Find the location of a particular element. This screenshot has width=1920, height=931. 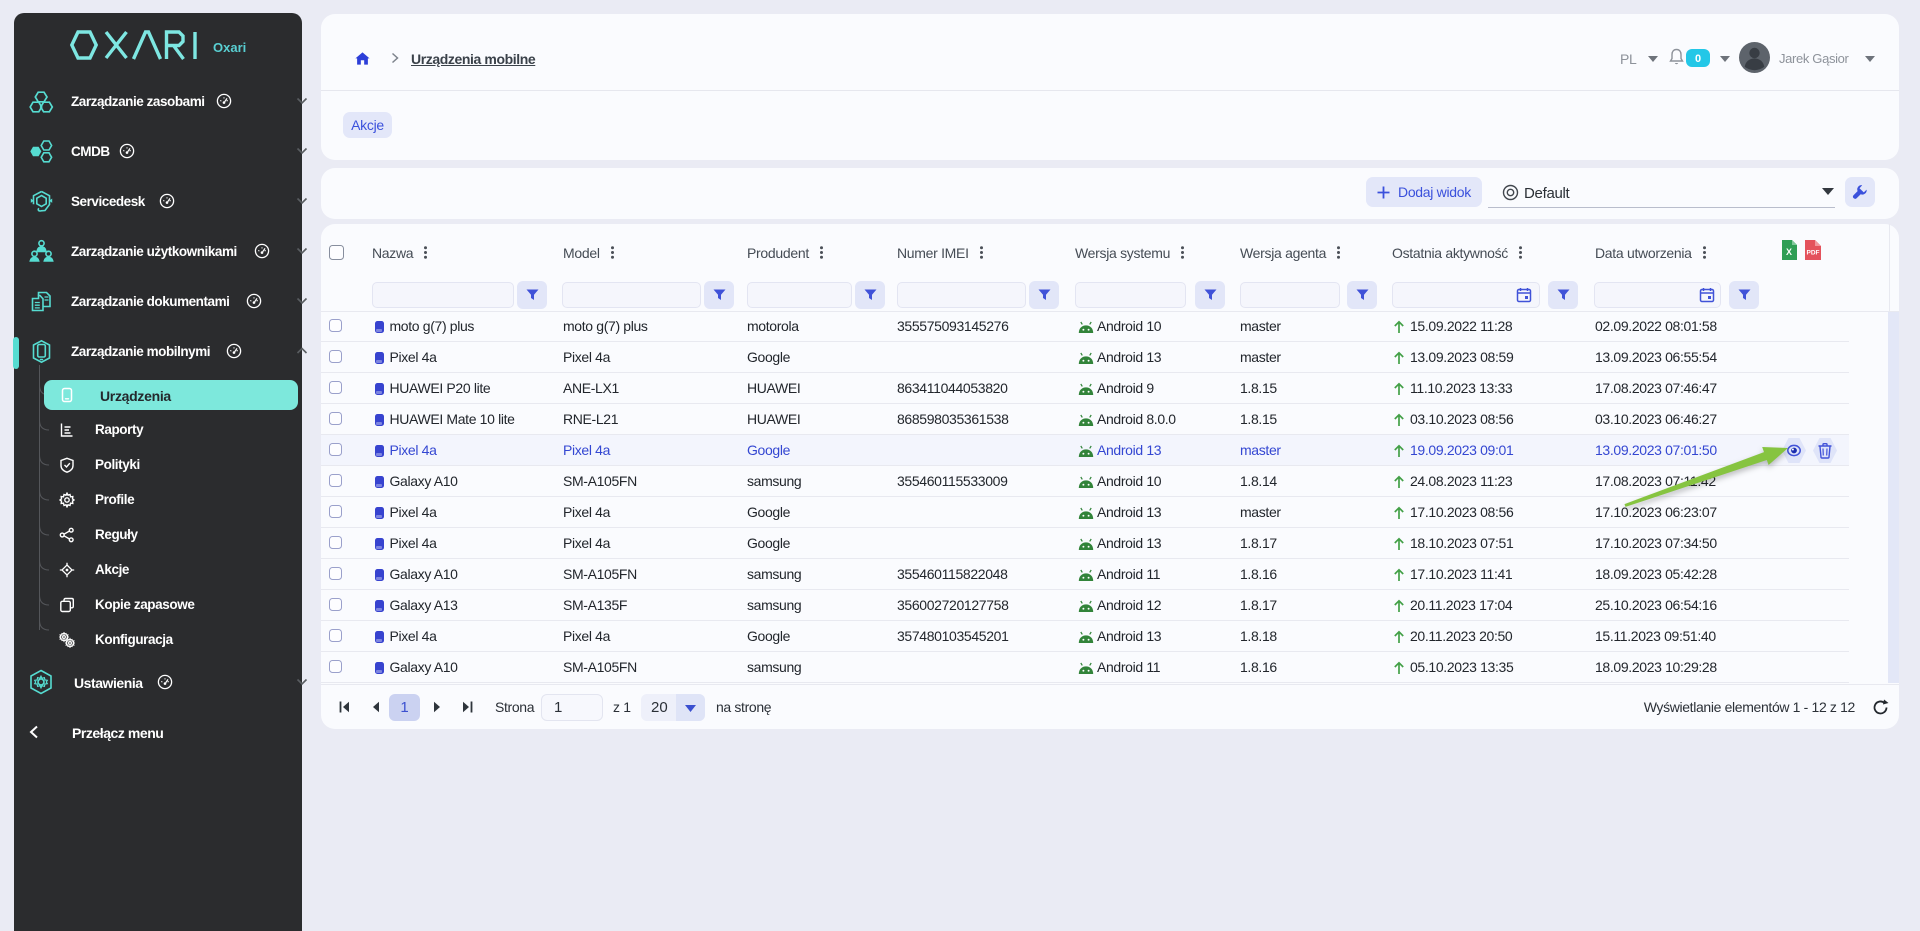

svg-text: PDF is located at coordinates (1813, 253).